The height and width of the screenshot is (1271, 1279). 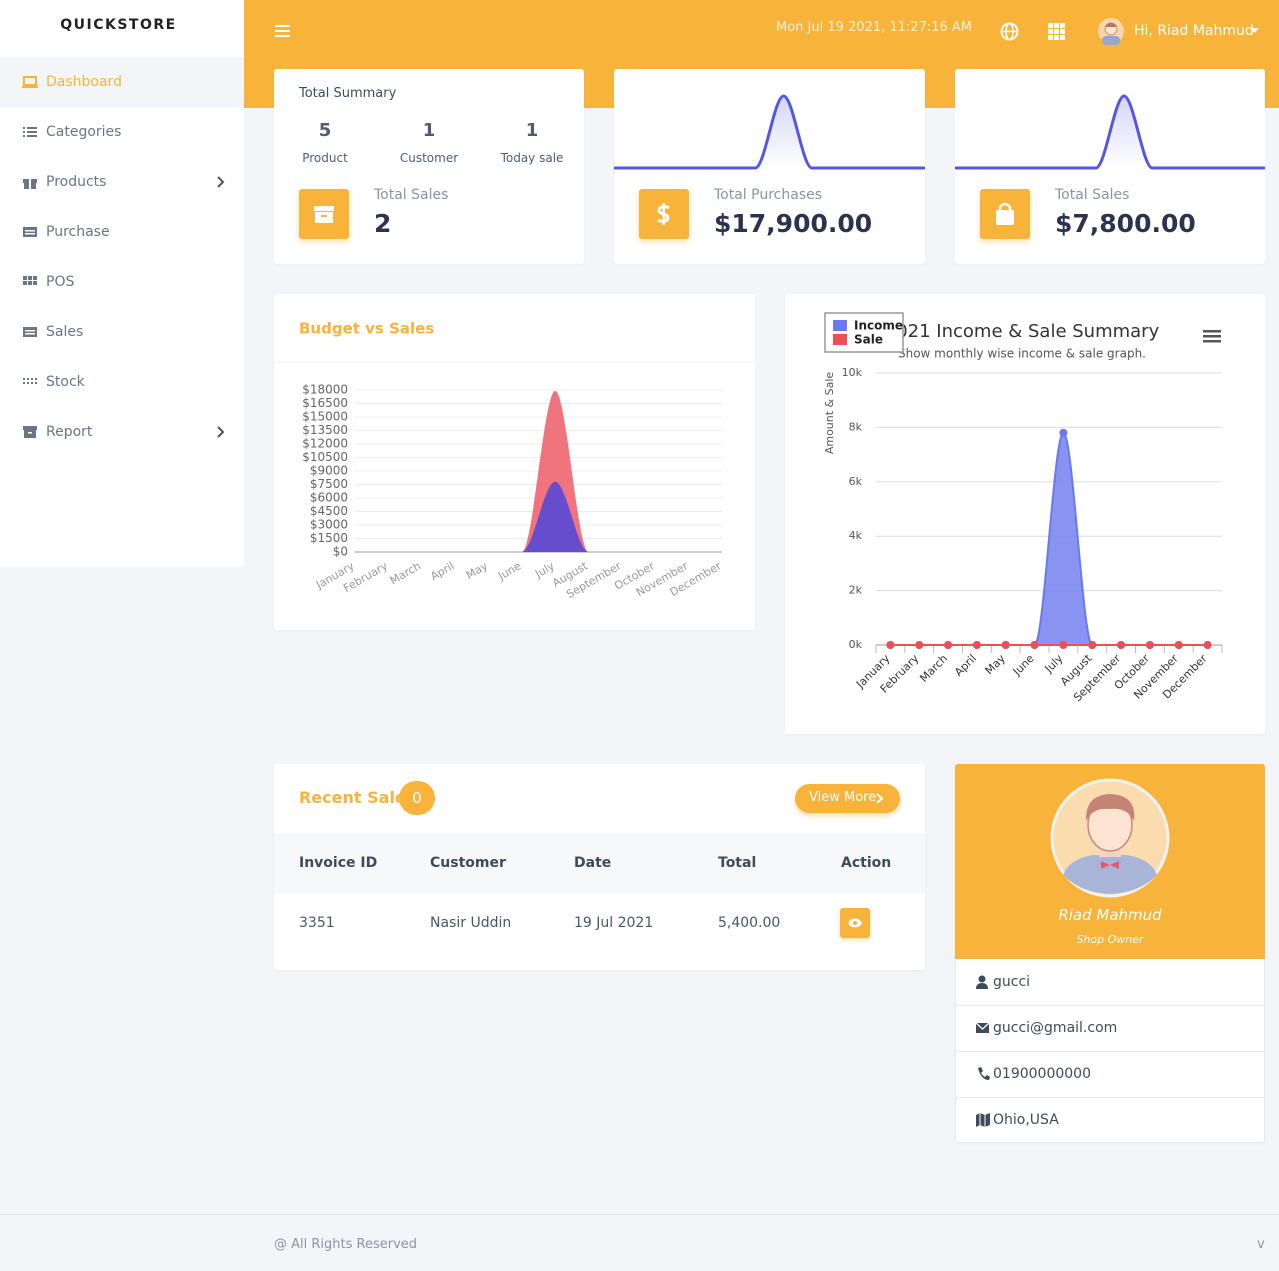 What do you see at coordinates (1111, 31) in the screenshot?
I see `user-avatar` at bounding box center [1111, 31].